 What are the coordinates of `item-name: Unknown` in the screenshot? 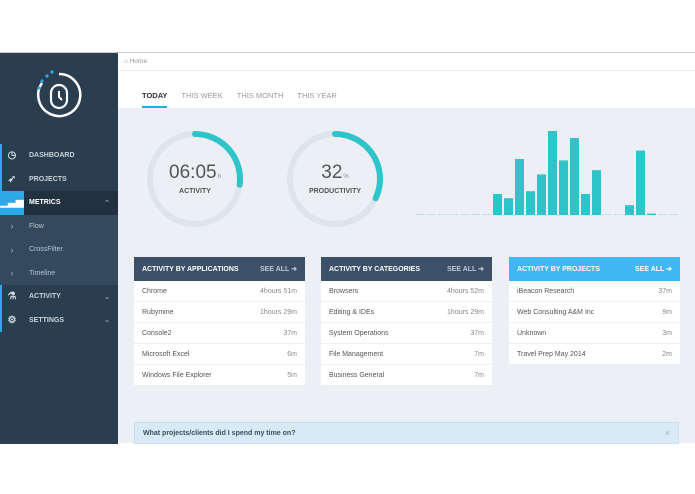 It's located at (532, 333).